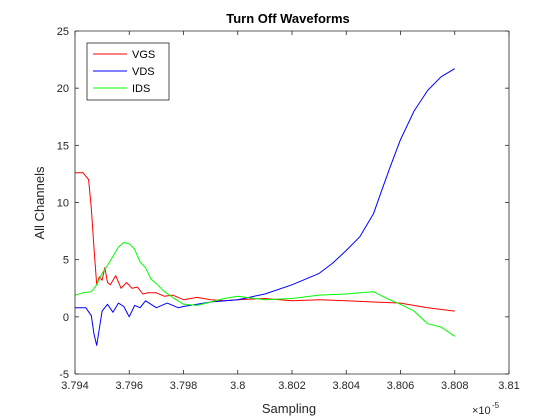  I want to click on y-tick-label: 5, so click(66, 261).